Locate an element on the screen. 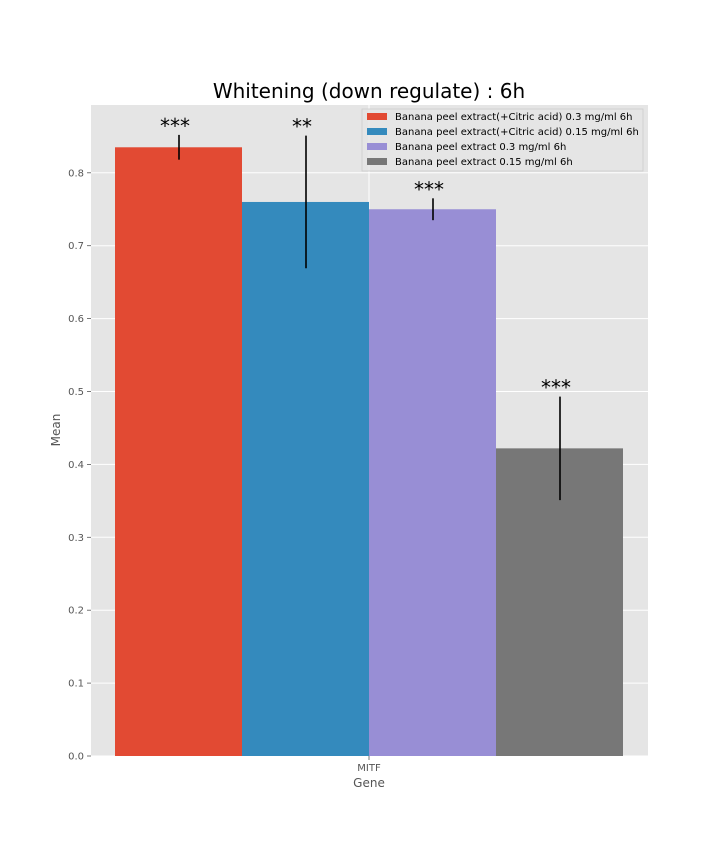 This screenshot has height=864, width=720. y-tick-label: 0.4 is located at coordinates (76, 465).